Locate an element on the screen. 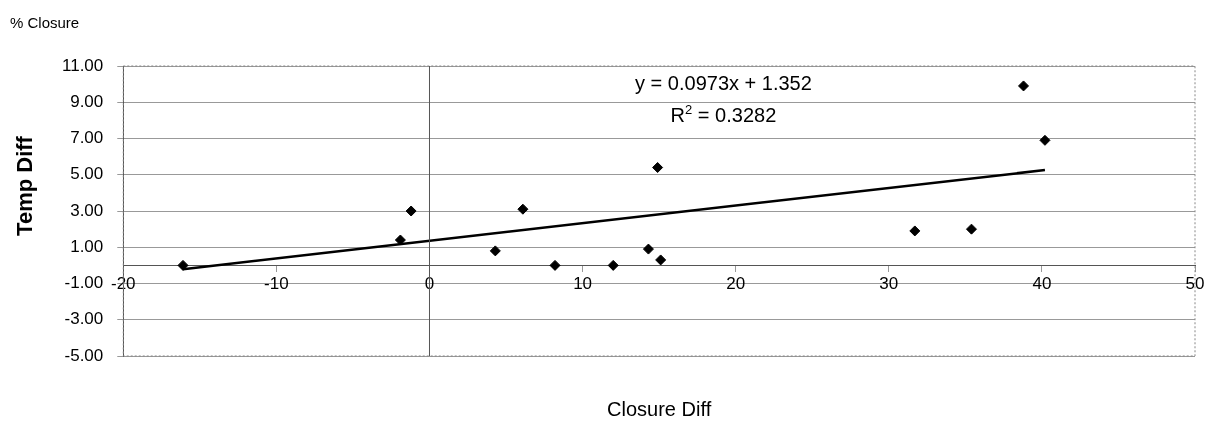 The height and width of the screenshot is (435, 1221). y-tick-label: -5.00 is located at coordinates (84, 355).